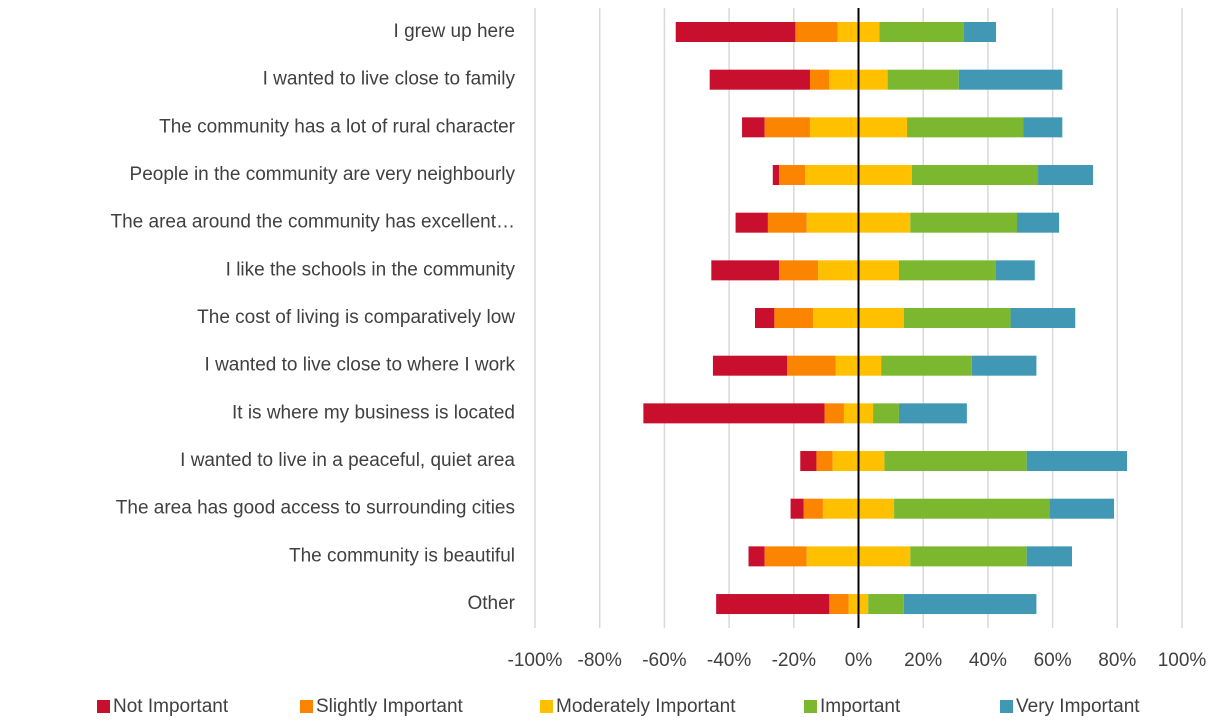  Describe the element at coordinates (402, 555) in the screenshot. I see `category-label: The community is beautiful` at that location.